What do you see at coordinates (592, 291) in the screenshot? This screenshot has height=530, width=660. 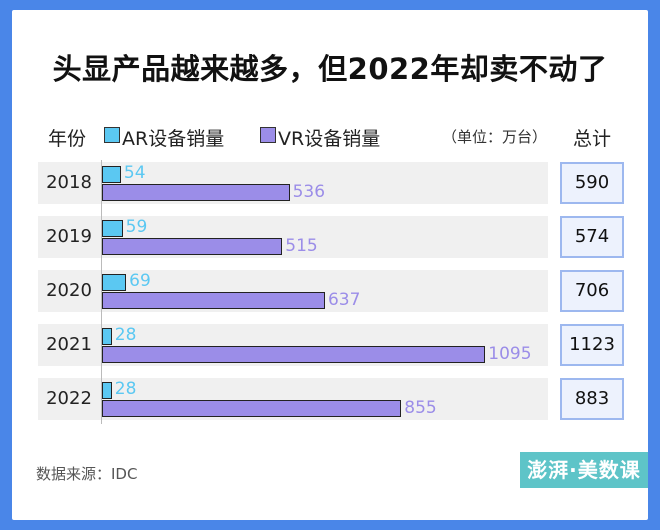 I see `total-value: 706` at bounding box center [592, 291].